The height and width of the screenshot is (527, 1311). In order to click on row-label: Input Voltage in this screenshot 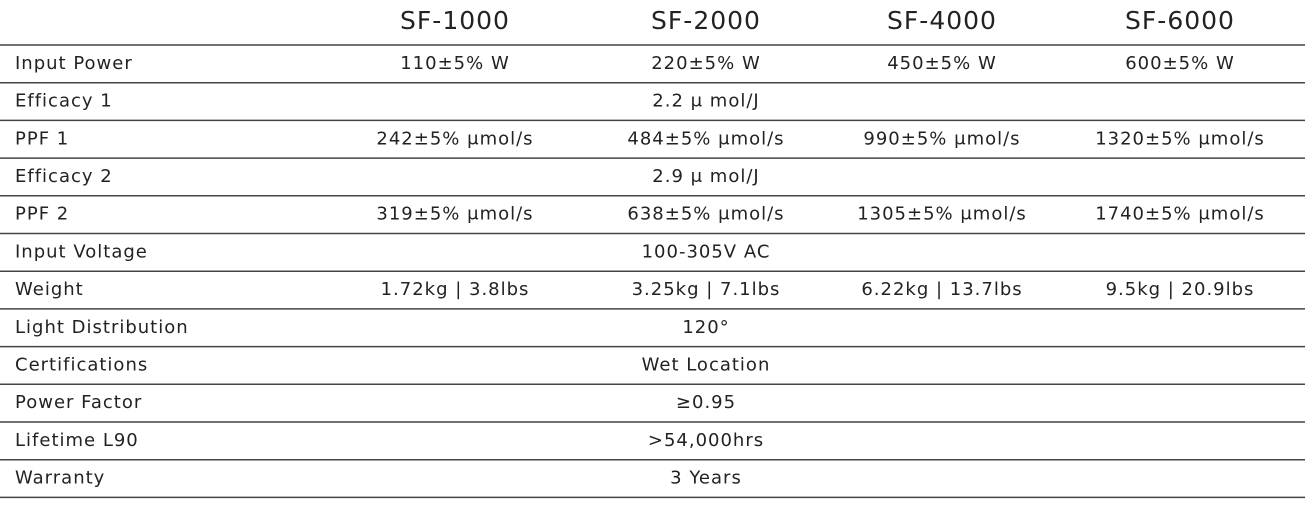, I will do `click(81, 251)`.